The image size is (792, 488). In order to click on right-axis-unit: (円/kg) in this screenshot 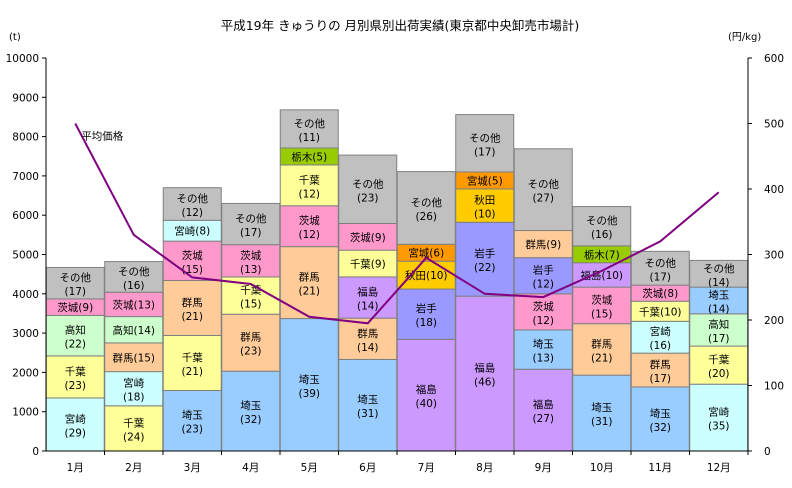, I will do `click(744, 37)`.